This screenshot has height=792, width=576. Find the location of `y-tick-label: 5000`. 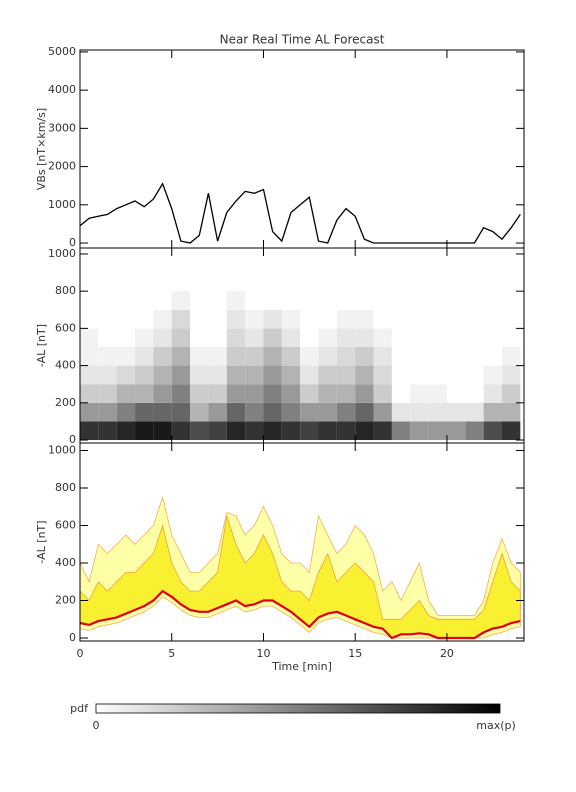

y-tick-label: 5000 is located at coordinates (62, 51).